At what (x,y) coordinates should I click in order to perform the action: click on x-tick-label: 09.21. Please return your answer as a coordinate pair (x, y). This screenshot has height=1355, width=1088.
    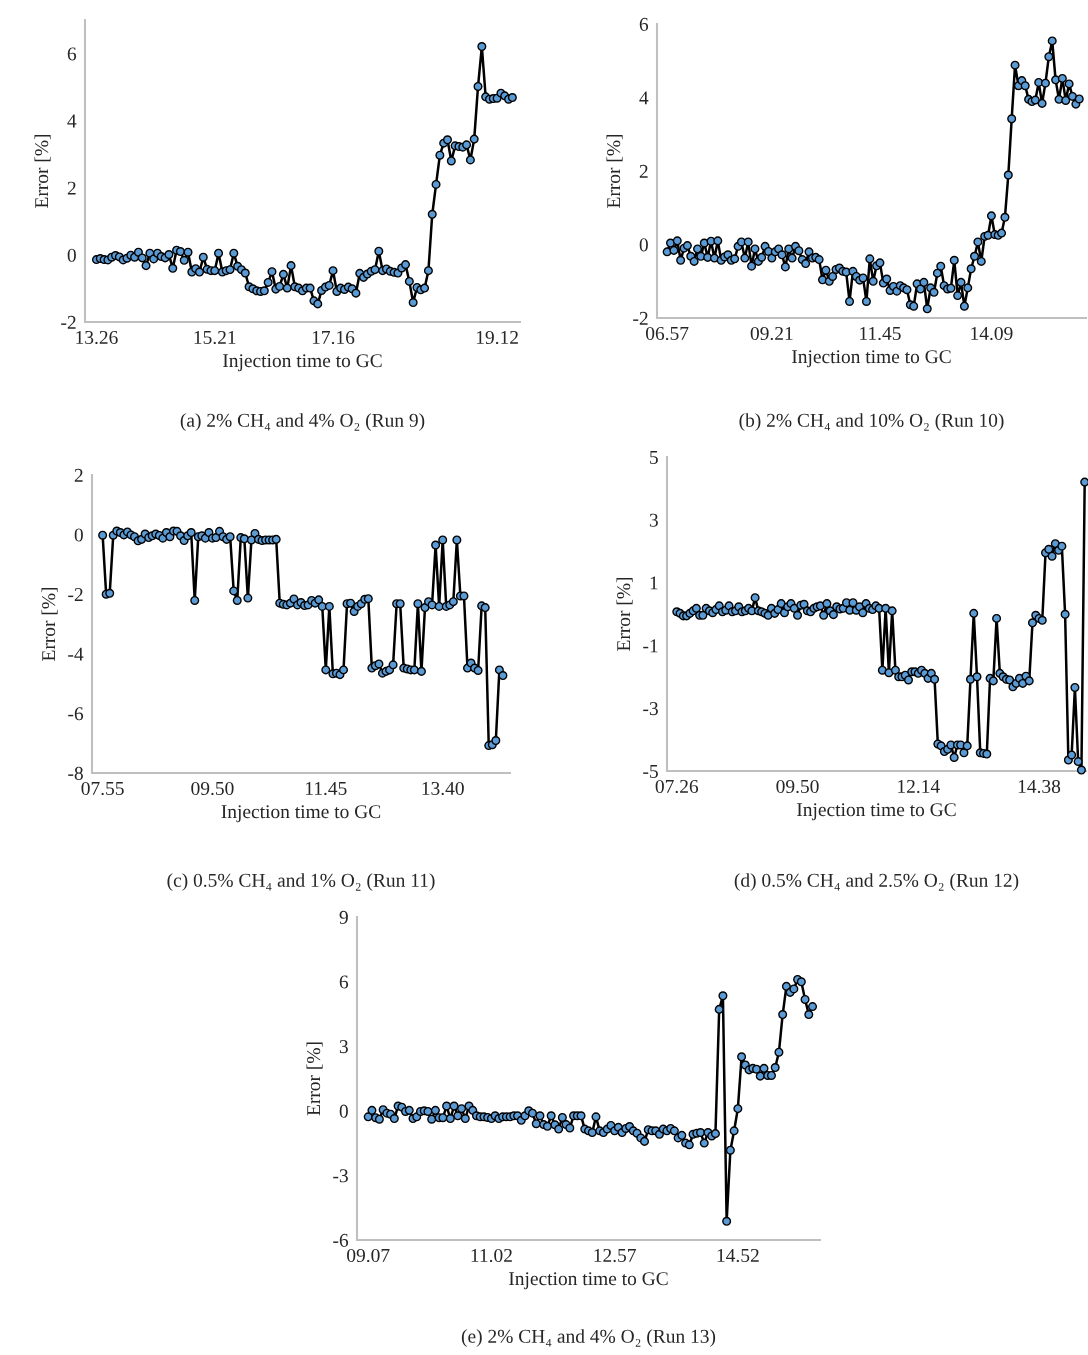
    Looking at the image, I should click on (771, 333).